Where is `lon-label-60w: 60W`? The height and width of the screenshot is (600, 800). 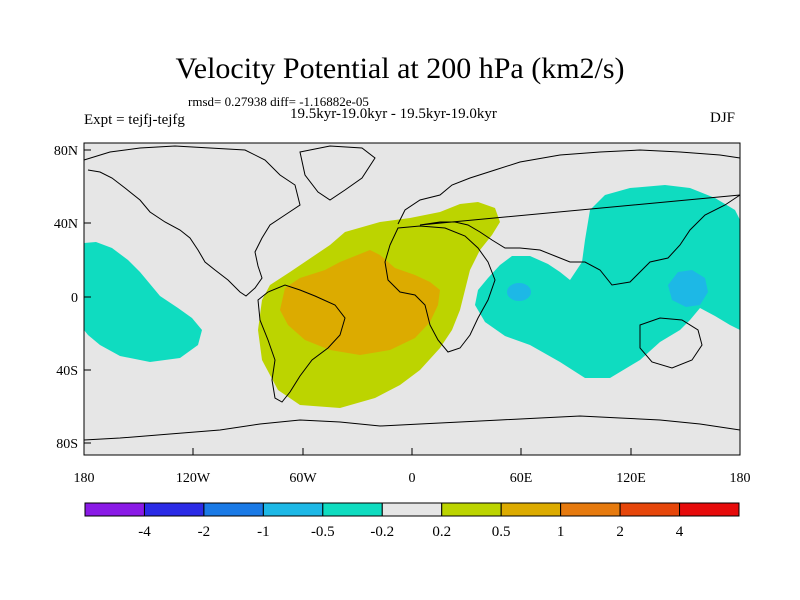
lon-label-60w: 60W is located at coordinates (303, 478).